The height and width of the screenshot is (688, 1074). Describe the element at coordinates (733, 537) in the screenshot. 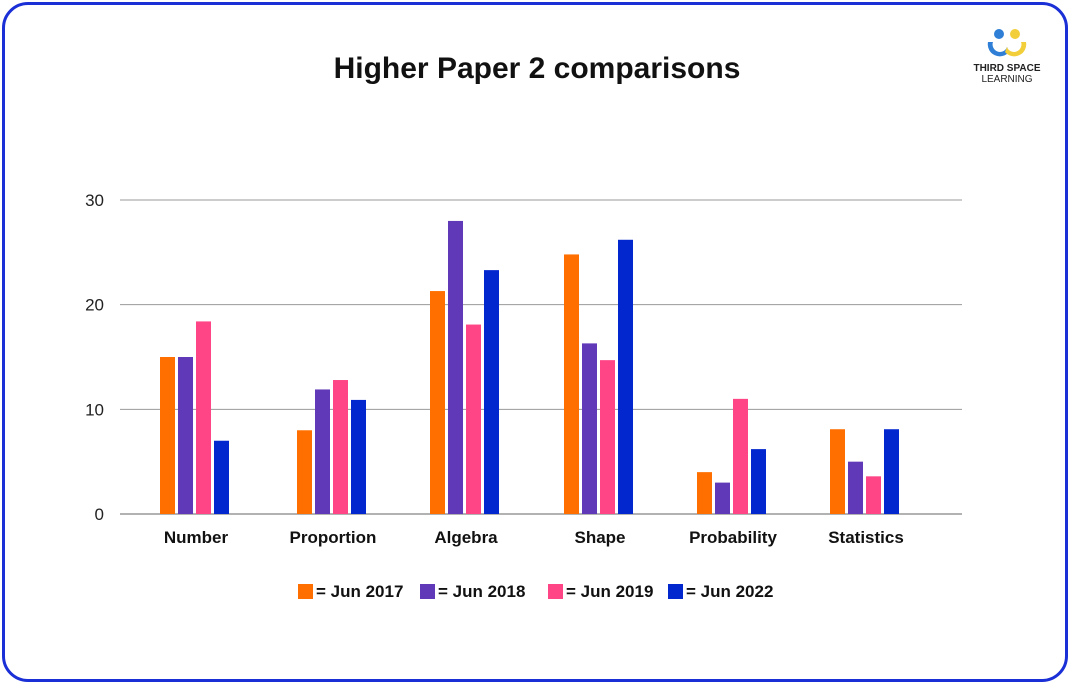

I see `x-tick-label: Probability` at that location.